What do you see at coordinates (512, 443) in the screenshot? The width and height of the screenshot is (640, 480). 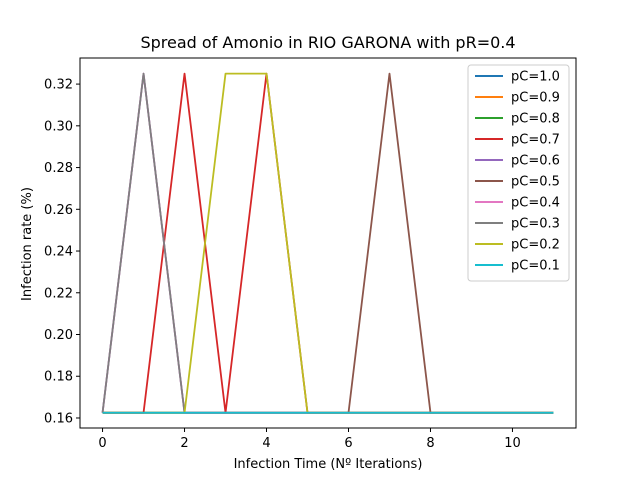 I see `x-tick-label: 10` at bounding box center [512, 443].